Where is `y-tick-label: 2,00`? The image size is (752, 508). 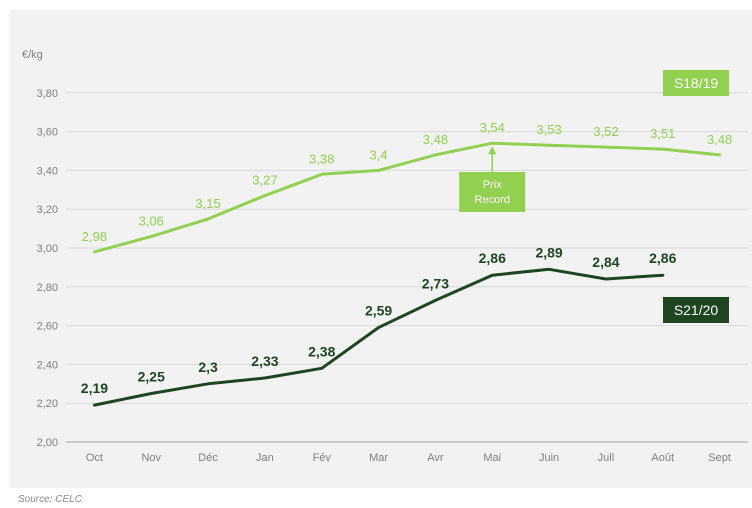
y-tick-label: 2,00 is located at coordinates (47, 443).